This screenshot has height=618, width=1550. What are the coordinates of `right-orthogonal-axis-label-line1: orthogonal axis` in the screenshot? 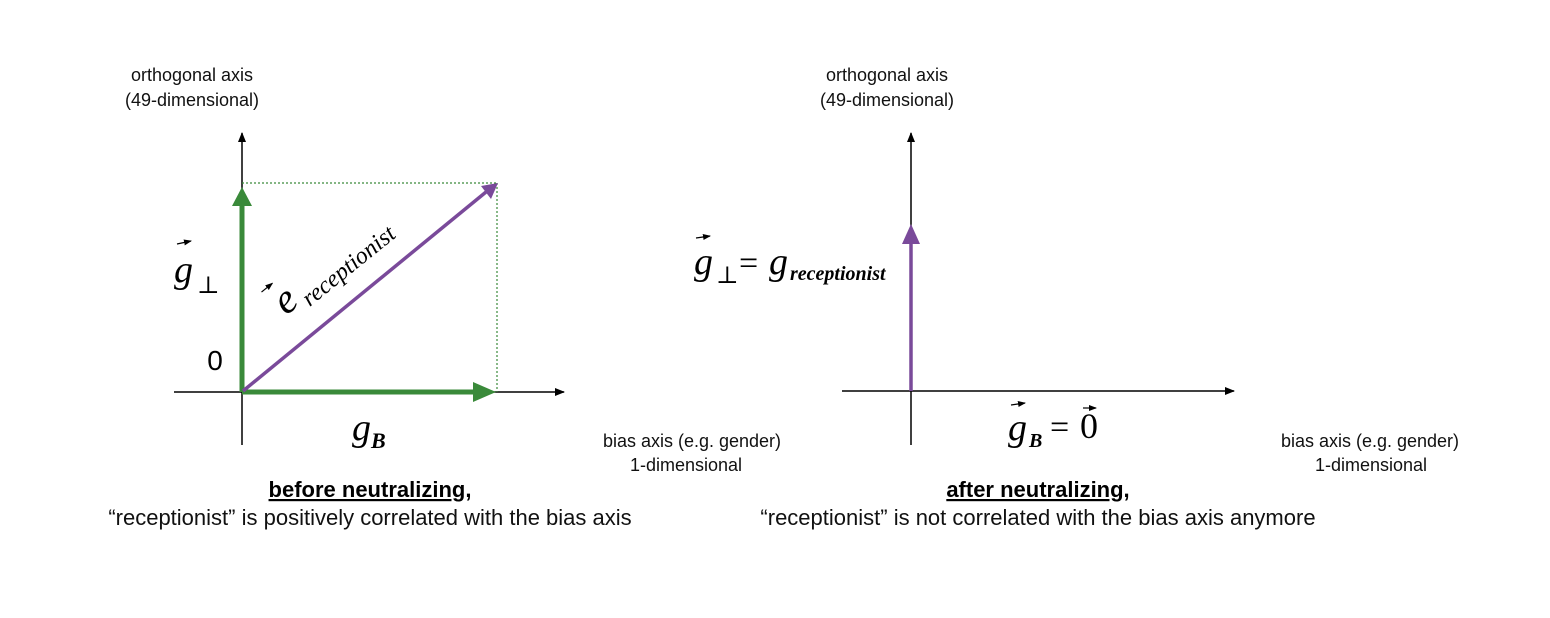 It's located at (887, 75).